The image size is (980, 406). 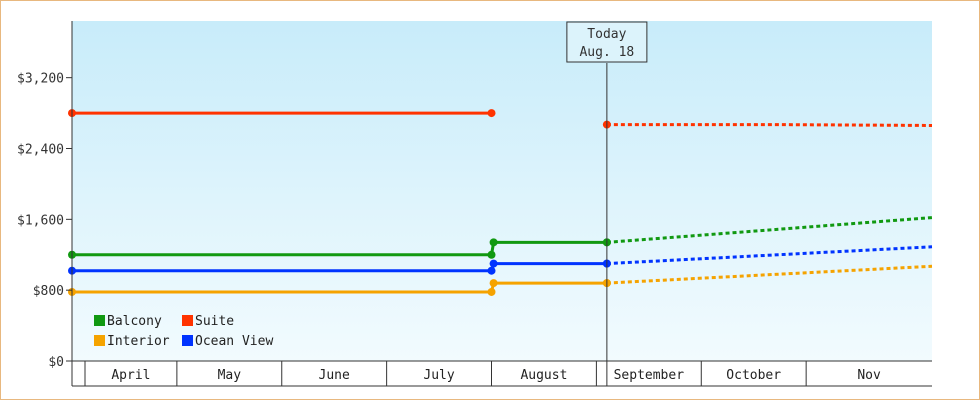 I want to click on today-label-box, so click(x=607, y=42).